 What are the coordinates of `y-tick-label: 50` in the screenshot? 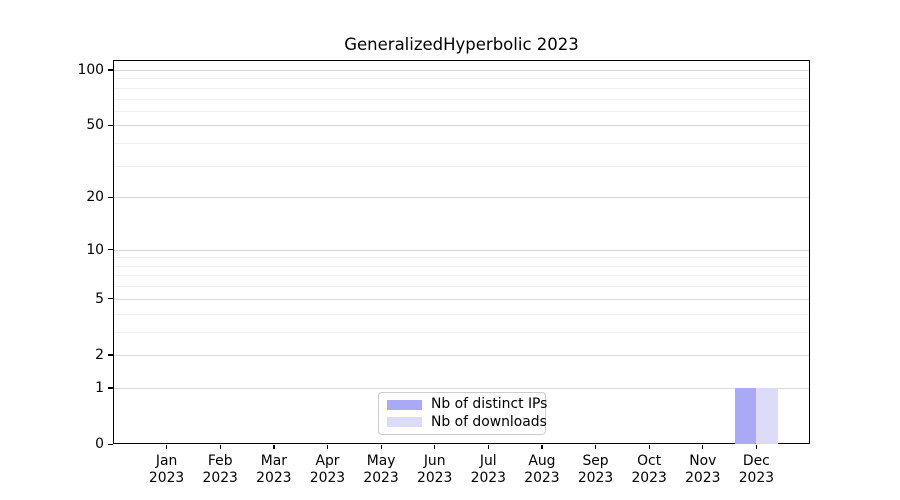 It's located at (95, 125).